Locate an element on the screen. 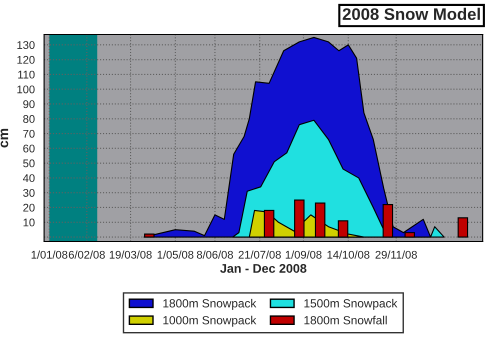  x-axis-title: Jan - Dec 2008 is located at coordinates (263, 268).